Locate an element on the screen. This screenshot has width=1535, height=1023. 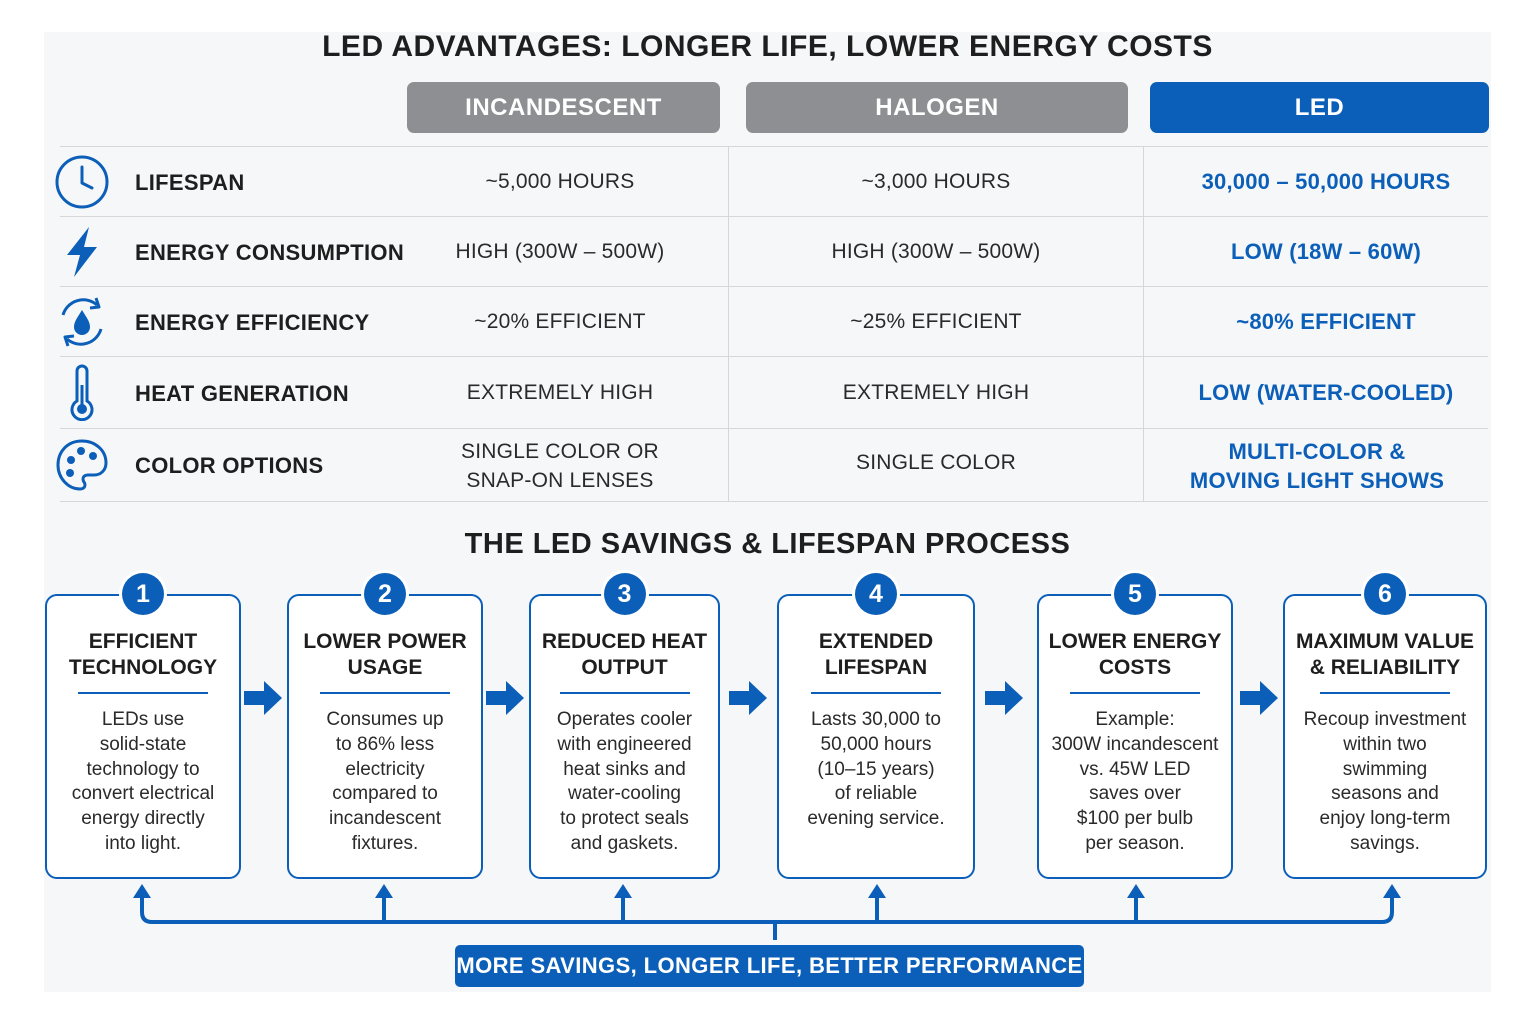
row-label: ENERGY EFFICIENCY is located at coordinates (252, 322).